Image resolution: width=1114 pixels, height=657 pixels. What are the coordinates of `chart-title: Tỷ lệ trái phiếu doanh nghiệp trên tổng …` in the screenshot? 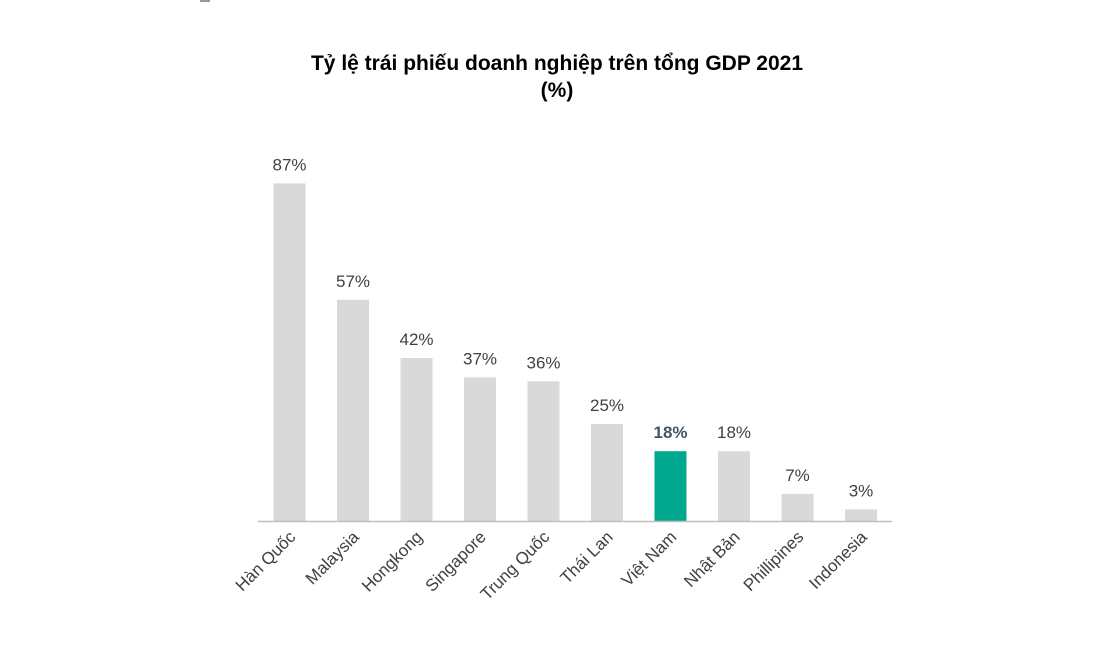 It's located at (556, 63).